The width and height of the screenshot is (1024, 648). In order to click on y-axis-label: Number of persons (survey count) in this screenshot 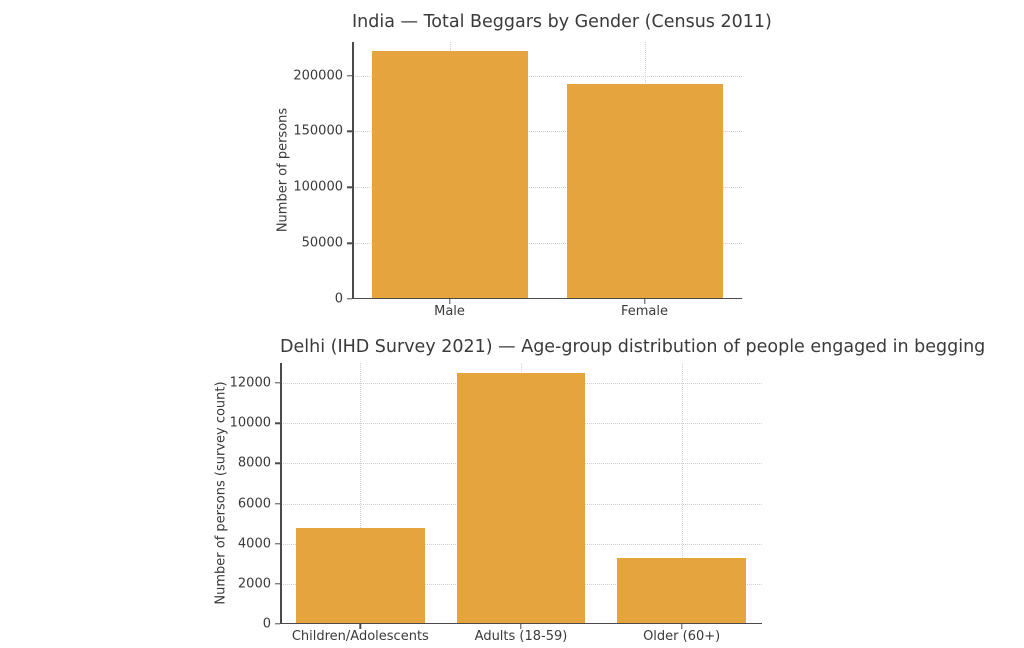, I will do `click(221, 493)`.